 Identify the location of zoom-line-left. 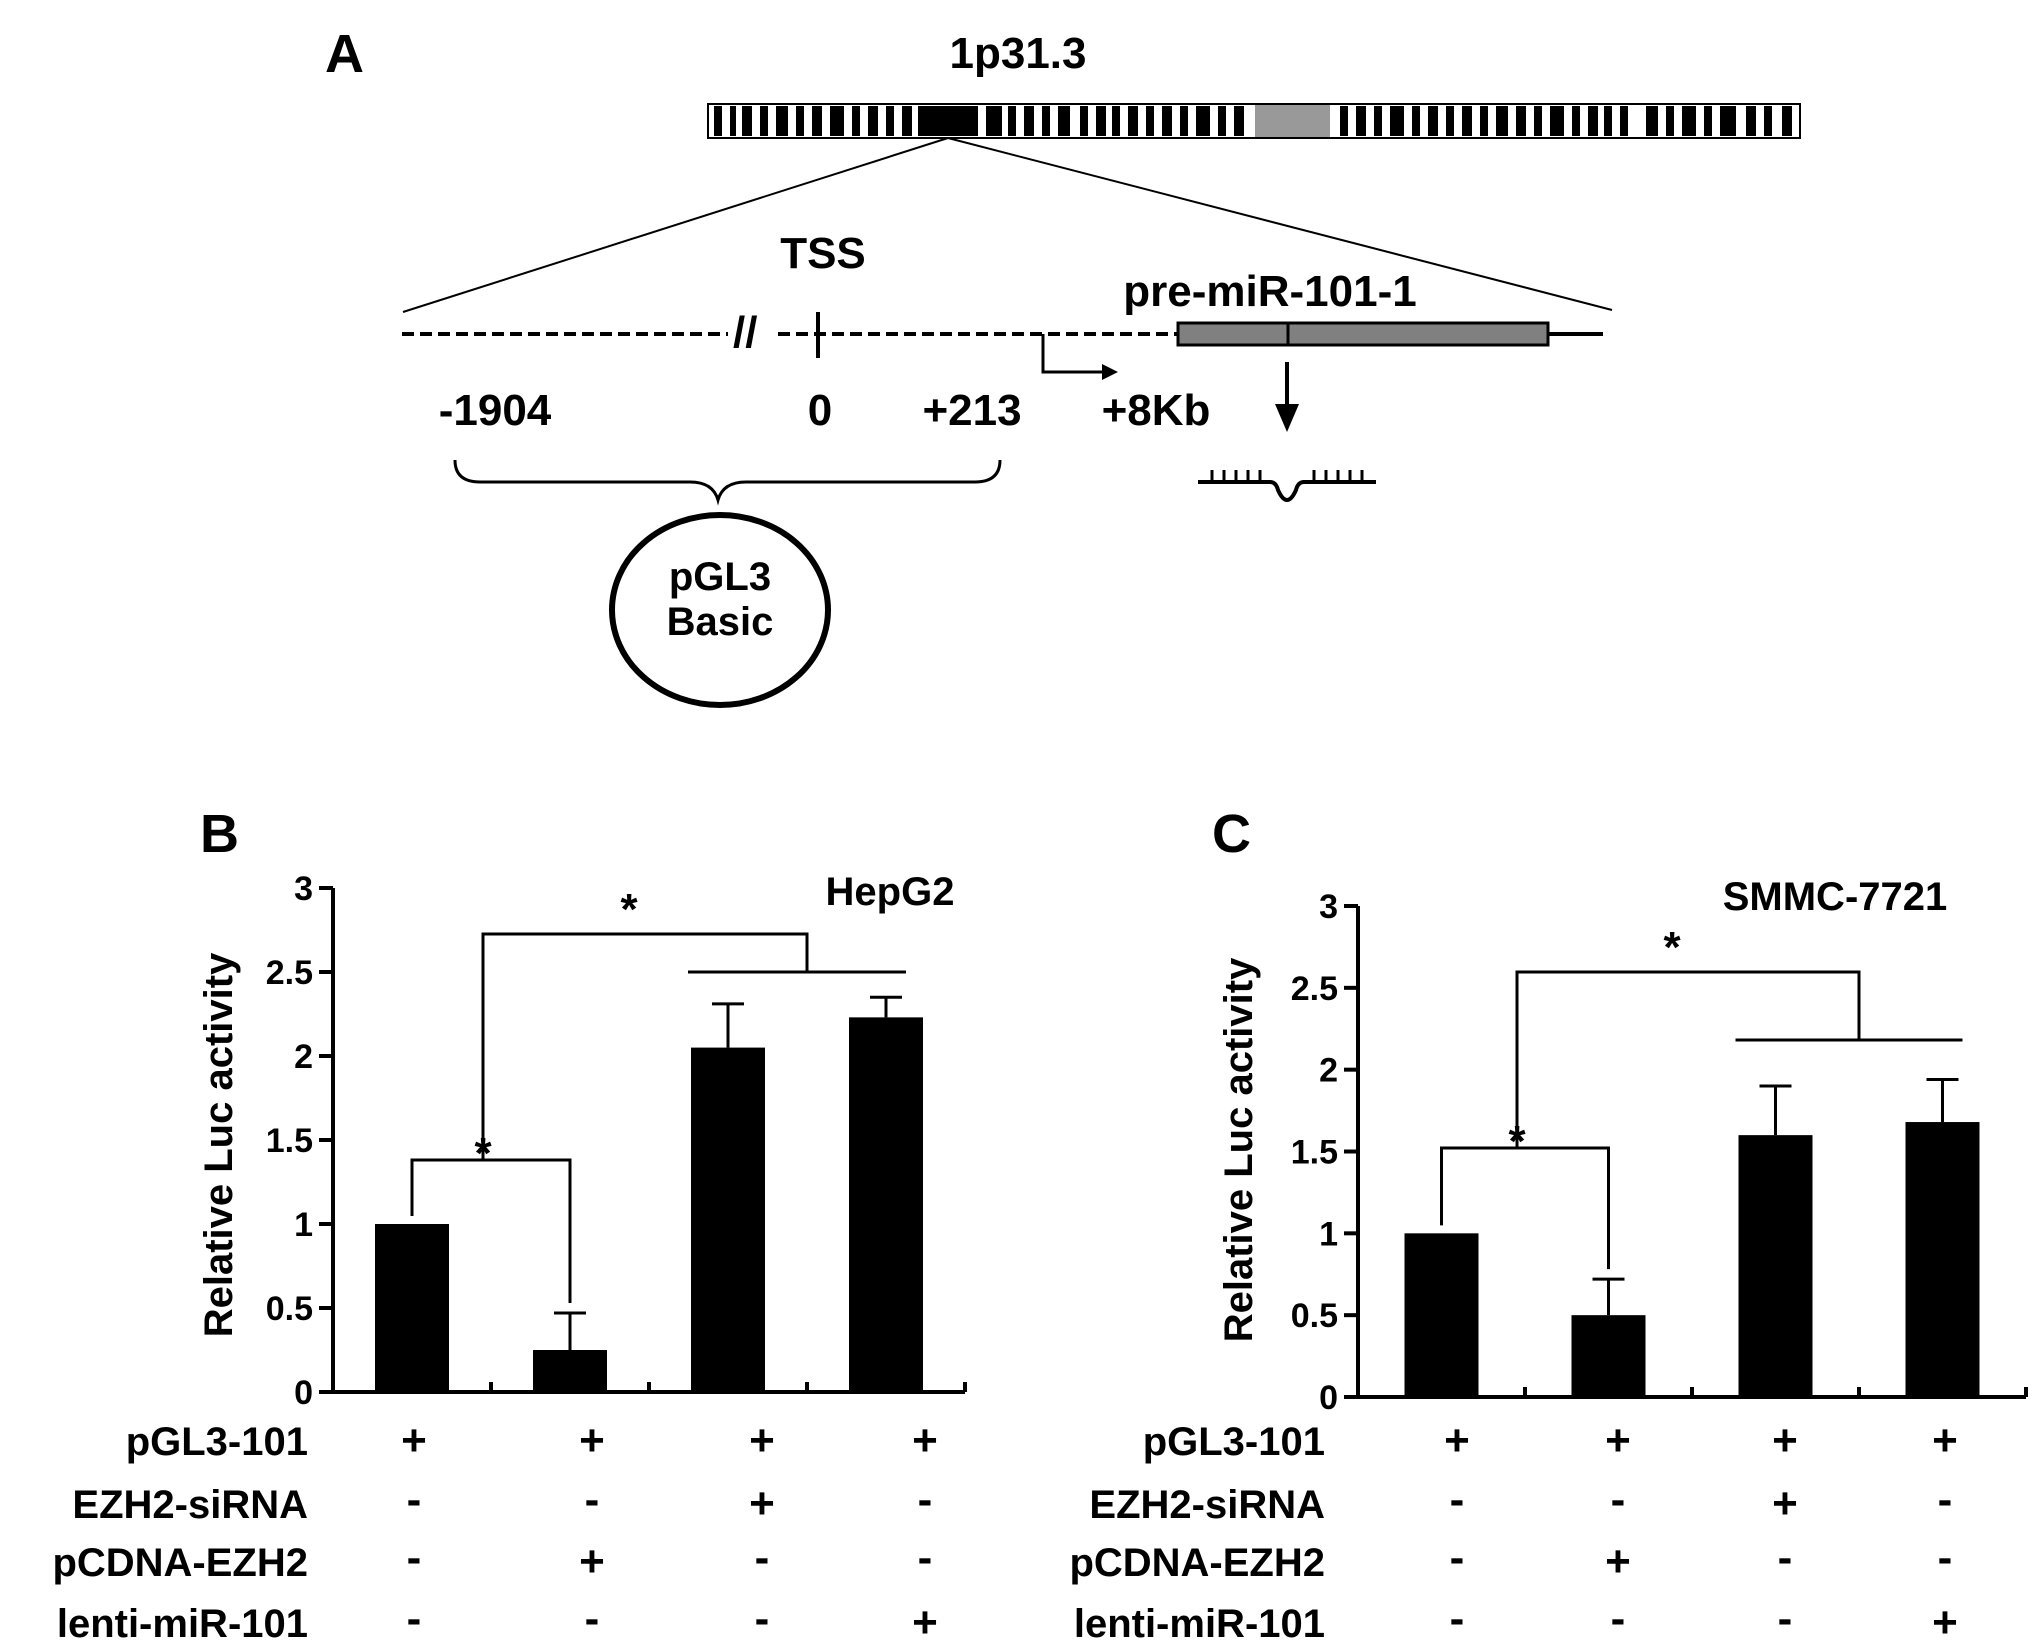
(675, 225).